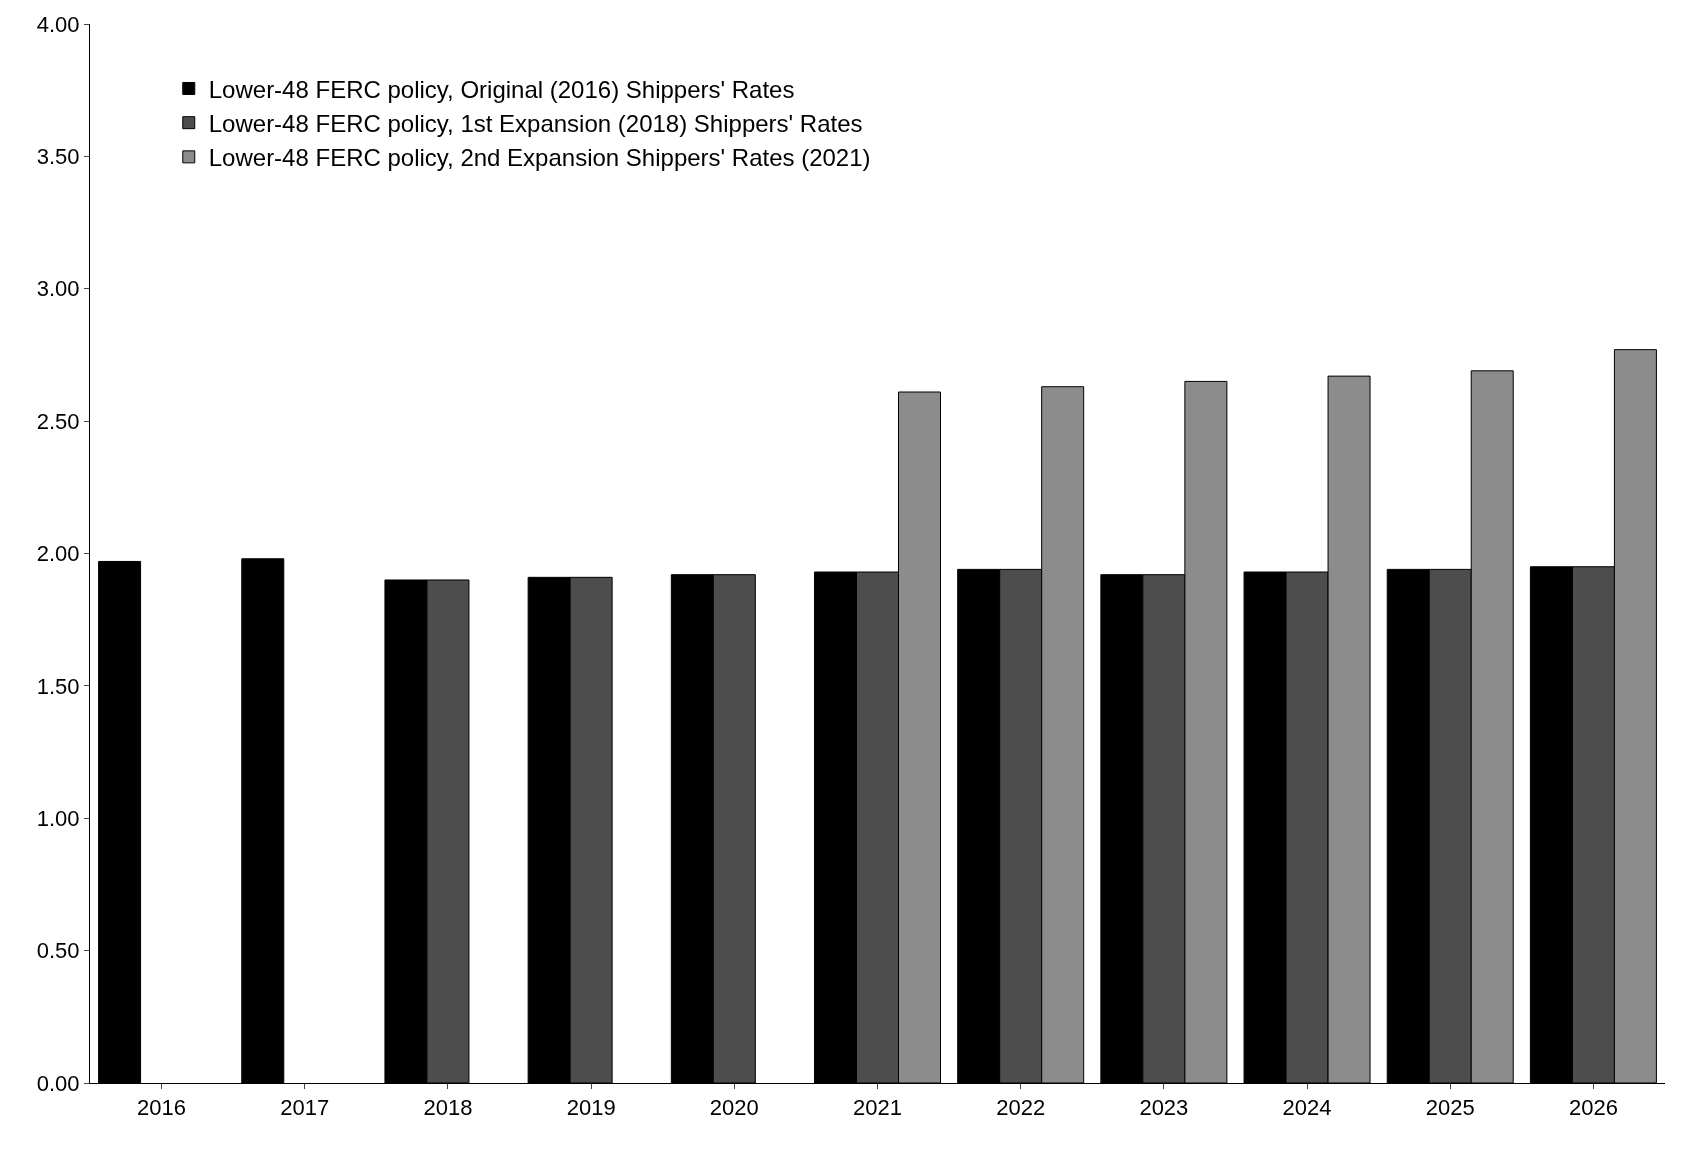 Image resolution: width=1695 pixels, height=1153 pixels. What do you see at coordinates (535, 124) in the screenshot?
I see `legend-label: Lower-48 FERC policy, 1st Expansion (2018) Shippers' Rates` at bounding box center [535, 124].